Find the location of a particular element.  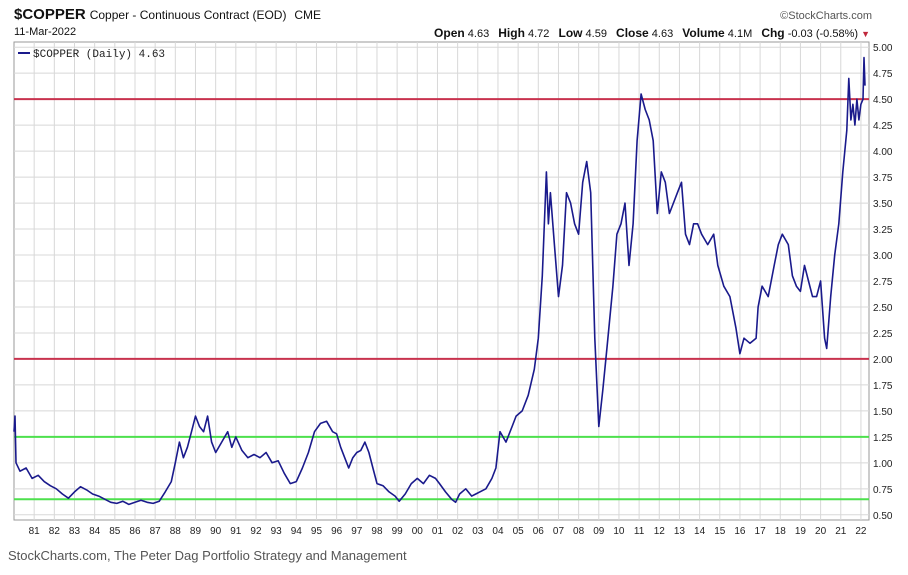

volume-value: 4.1M is located at coordinates (740, 34).